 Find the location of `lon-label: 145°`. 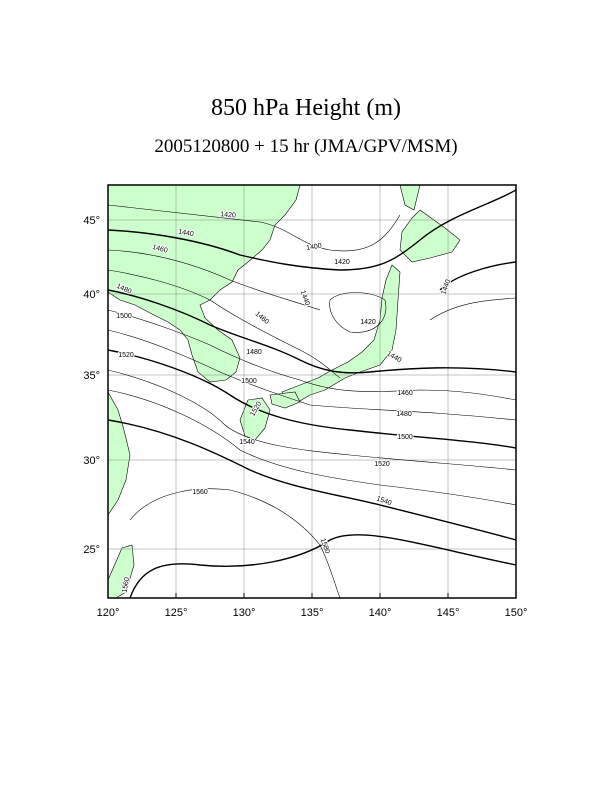

lon-label: 145° is located at coordinates (448, 613).